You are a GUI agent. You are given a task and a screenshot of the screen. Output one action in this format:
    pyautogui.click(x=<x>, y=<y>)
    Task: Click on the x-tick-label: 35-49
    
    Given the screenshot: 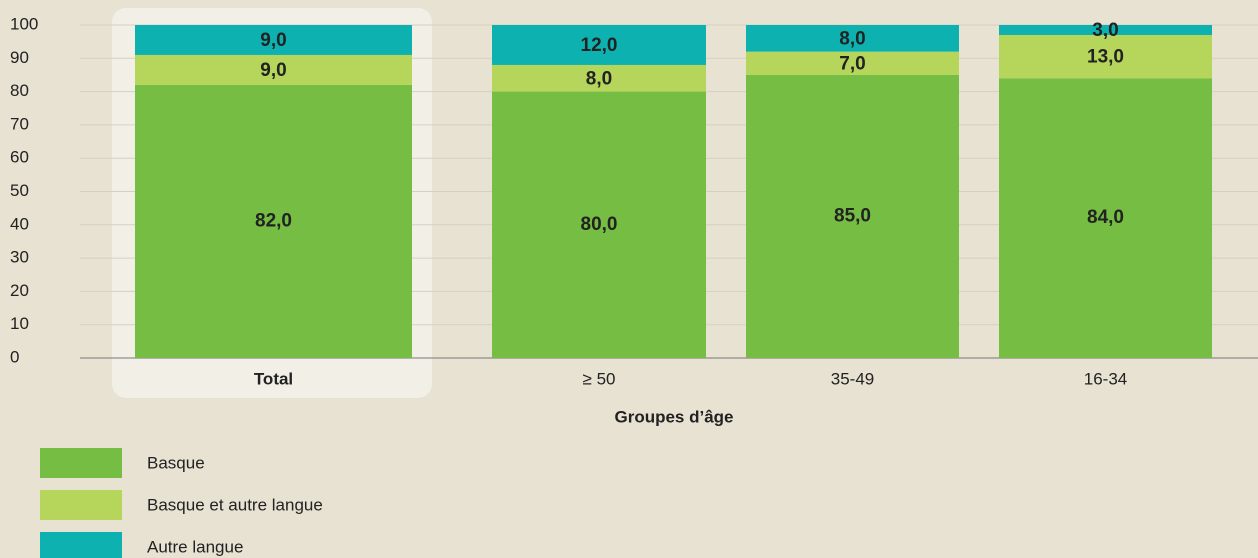 What is the action you would take?
    pyautogui.click(x=852, y=378)
    